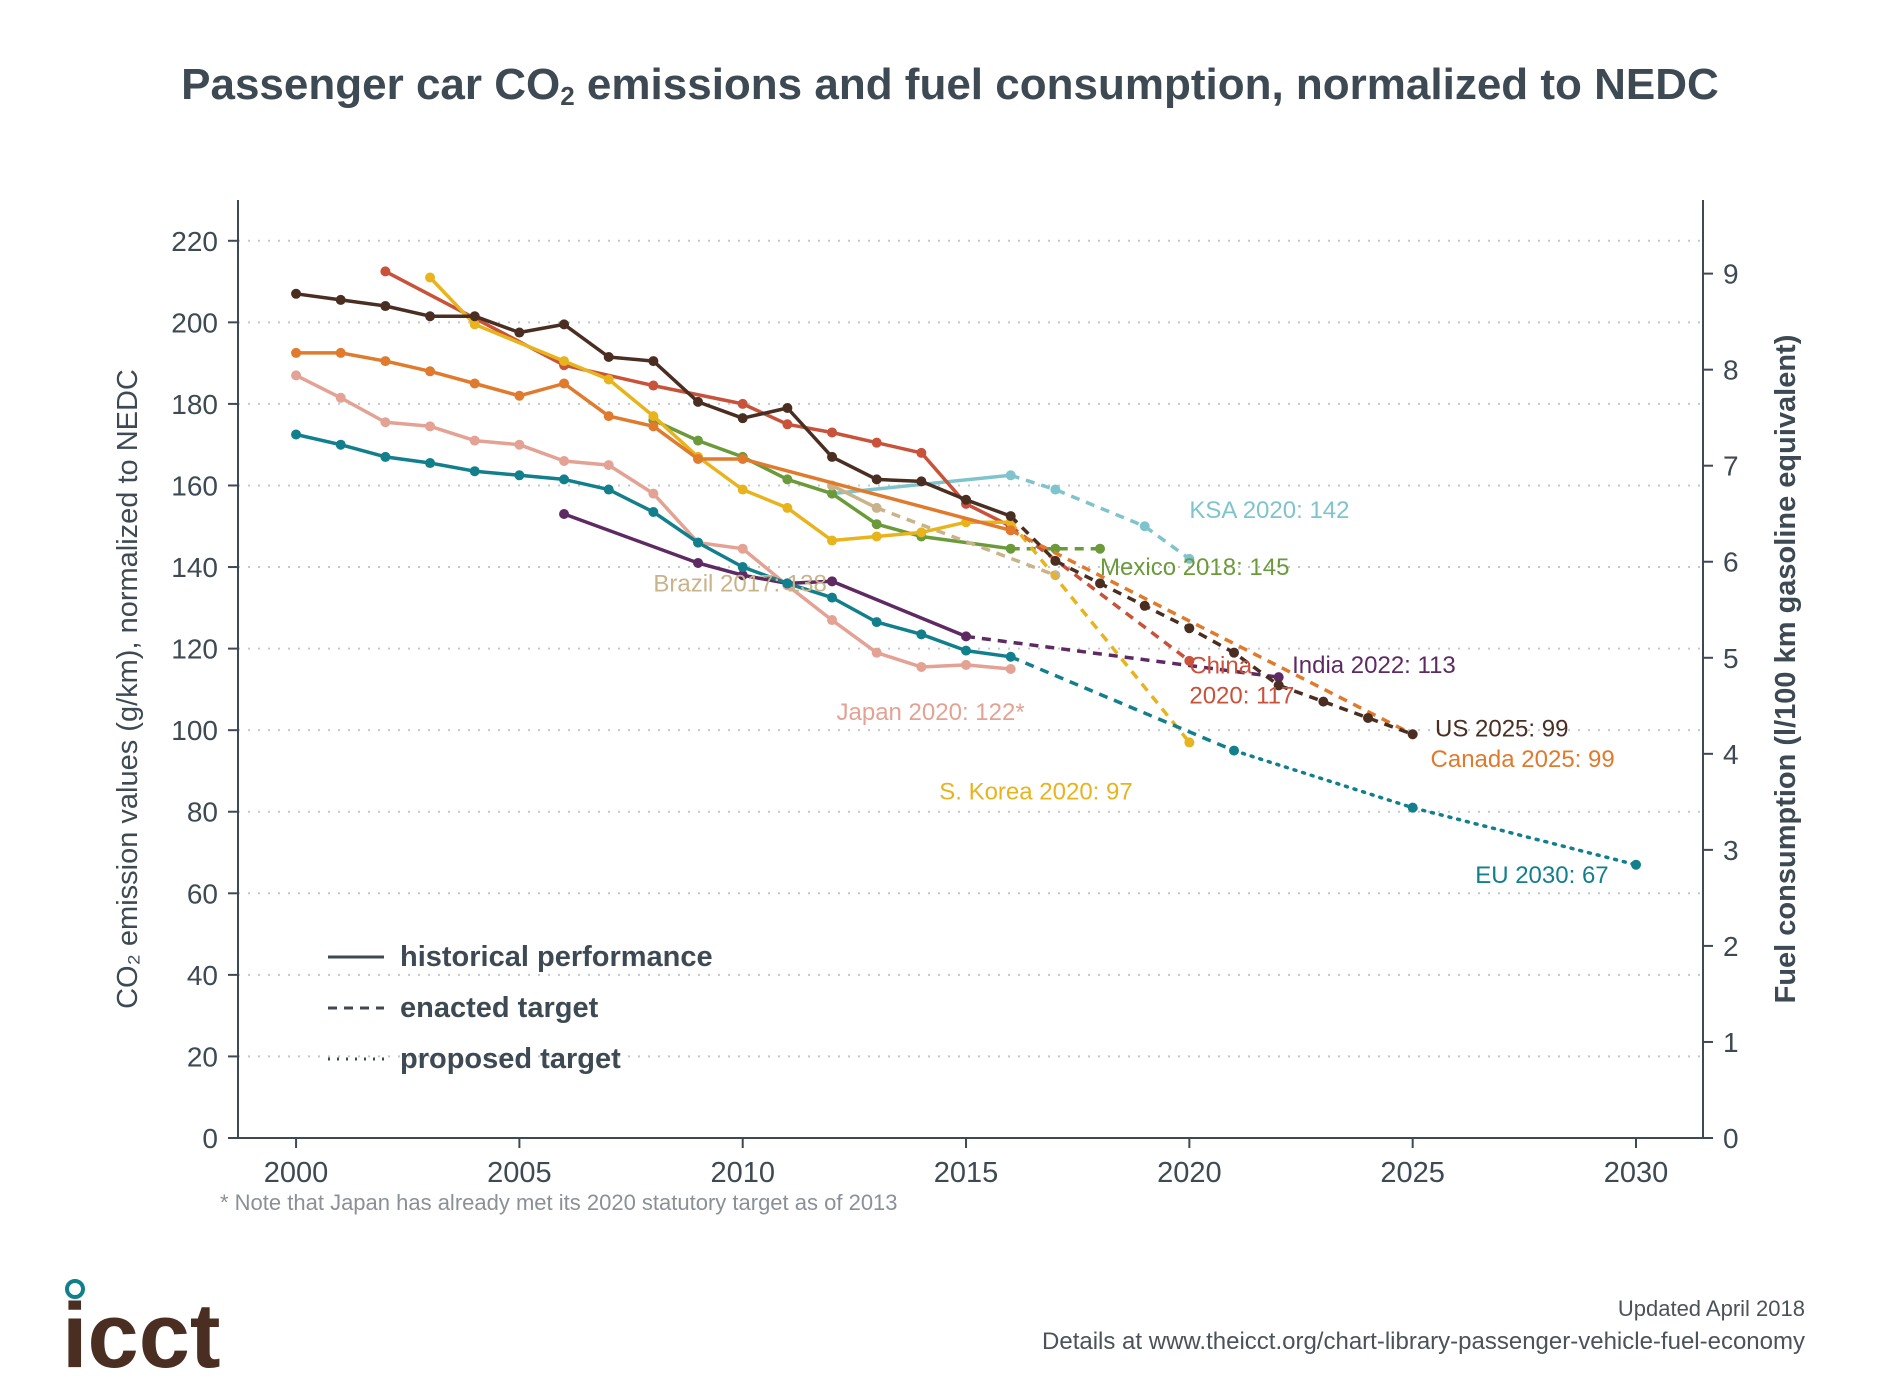  What do you see at coordinates (162, 1331) in the screenshot?
I see `icct-logo: icct` at bounding box center [162, 1331].